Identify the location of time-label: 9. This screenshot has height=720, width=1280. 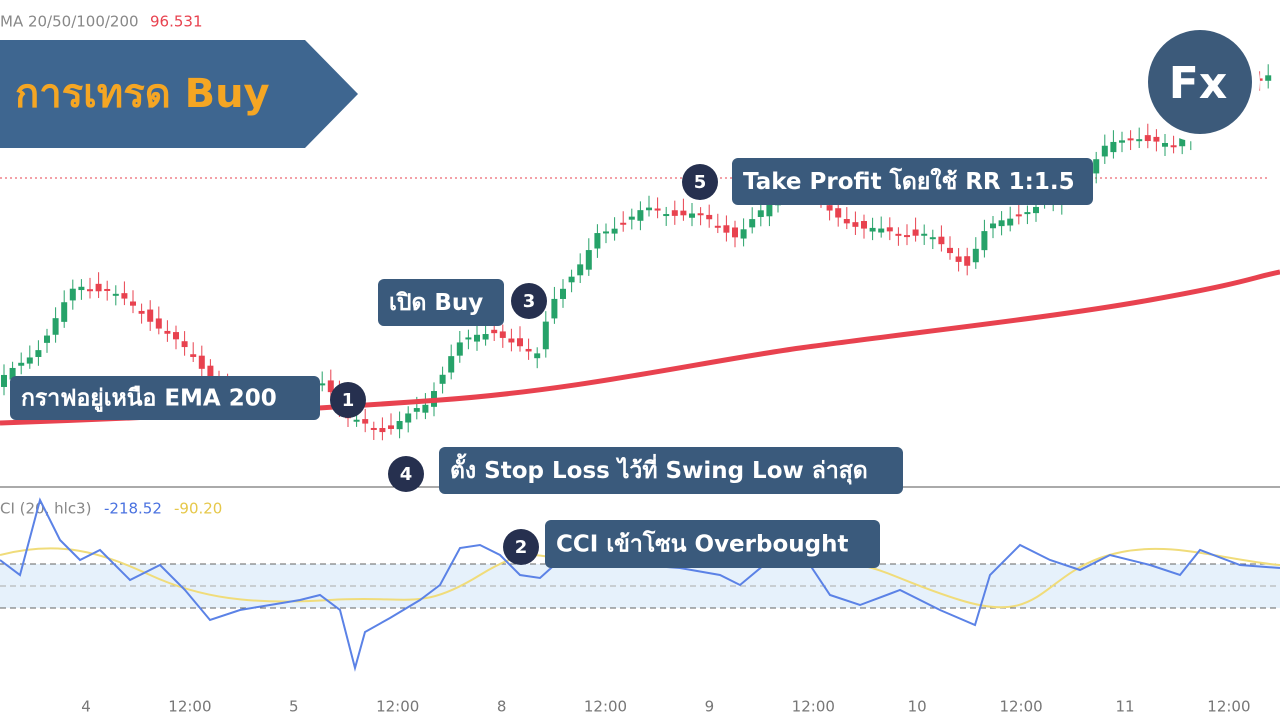
(710, 707).